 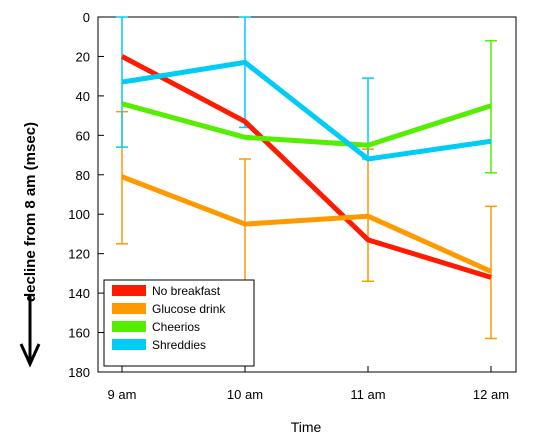 I want to click on legend-label-cheerios: Cheerios, so click(x=176, y=327).